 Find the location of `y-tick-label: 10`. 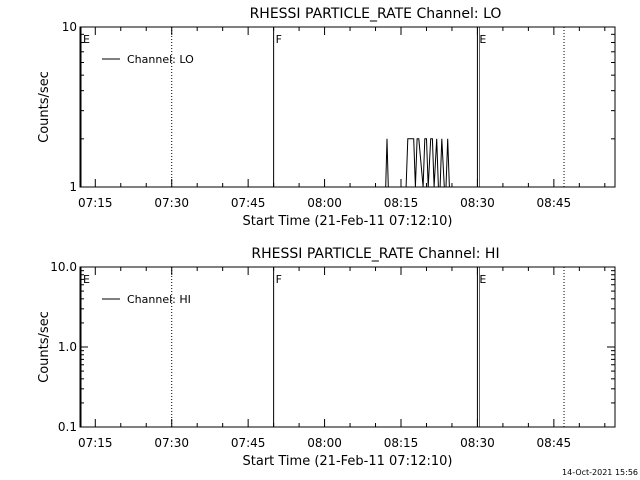

y-tick-label: 10 is located at coordinates (69, 27).